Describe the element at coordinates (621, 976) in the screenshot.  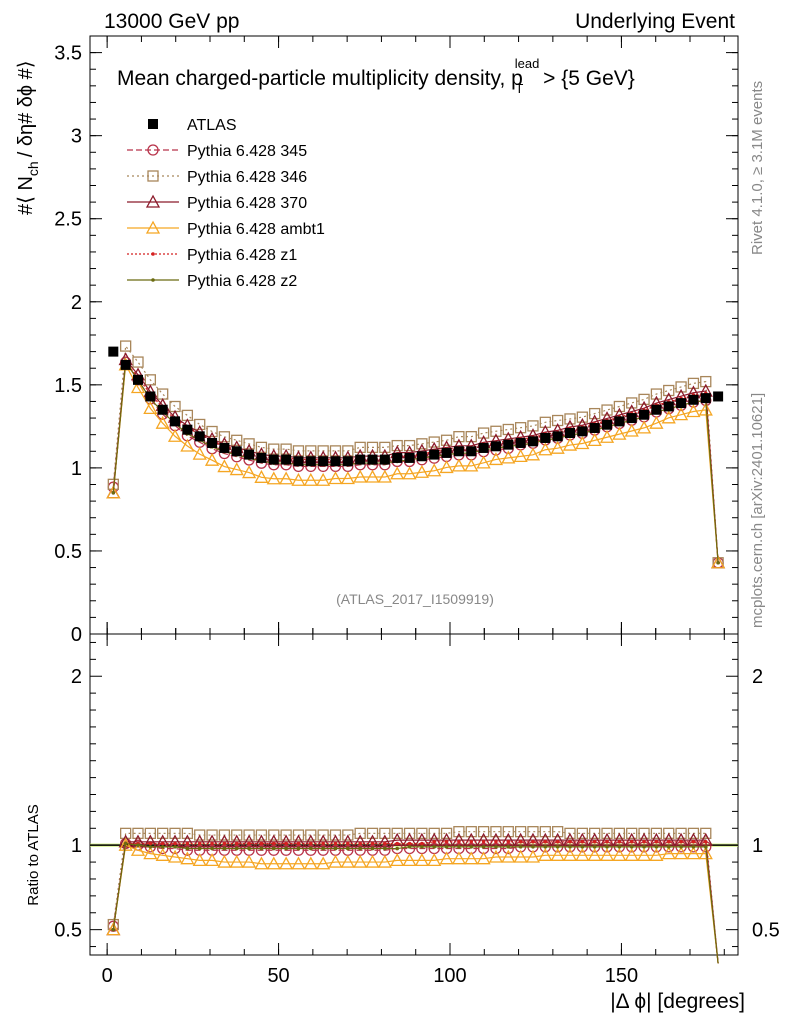
I see `x-tick-label: 150` at that location.